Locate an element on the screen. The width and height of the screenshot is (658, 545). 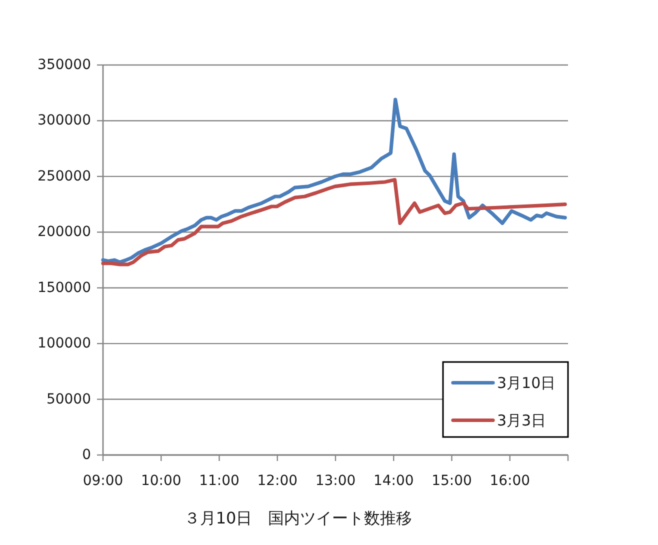
y-tick-label: 350000 is located at coordinates (64, 65).